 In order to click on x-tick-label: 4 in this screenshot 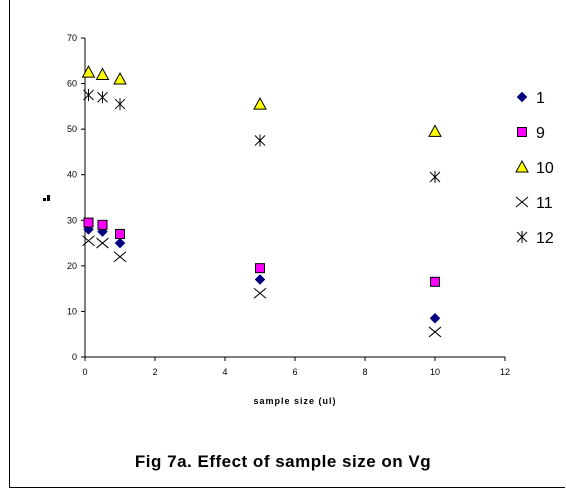, I will do `click(224, 372)`.